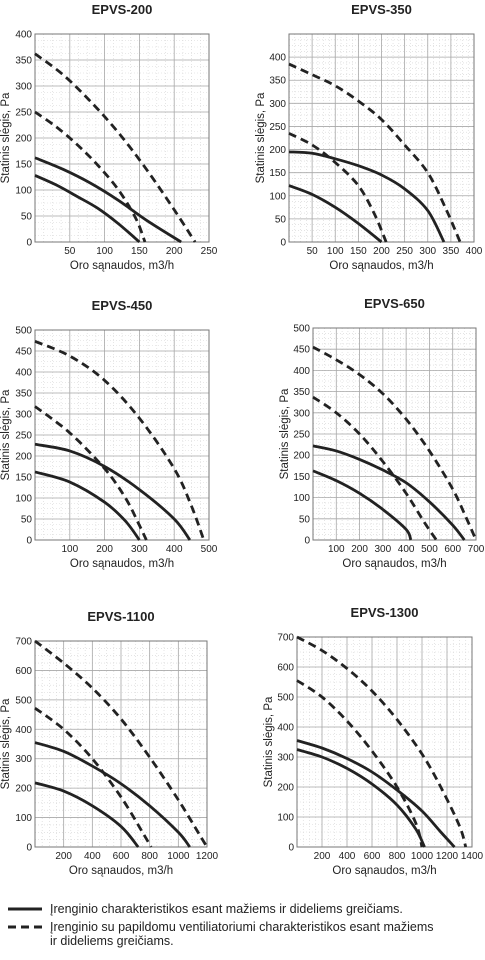  I want to click on x-tick-label: 500, so click(429, 549).